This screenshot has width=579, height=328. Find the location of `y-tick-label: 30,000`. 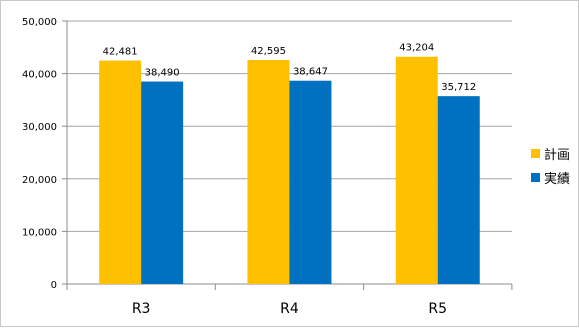

y-tick-label: 30,000 is located at coordinates (39, 127).